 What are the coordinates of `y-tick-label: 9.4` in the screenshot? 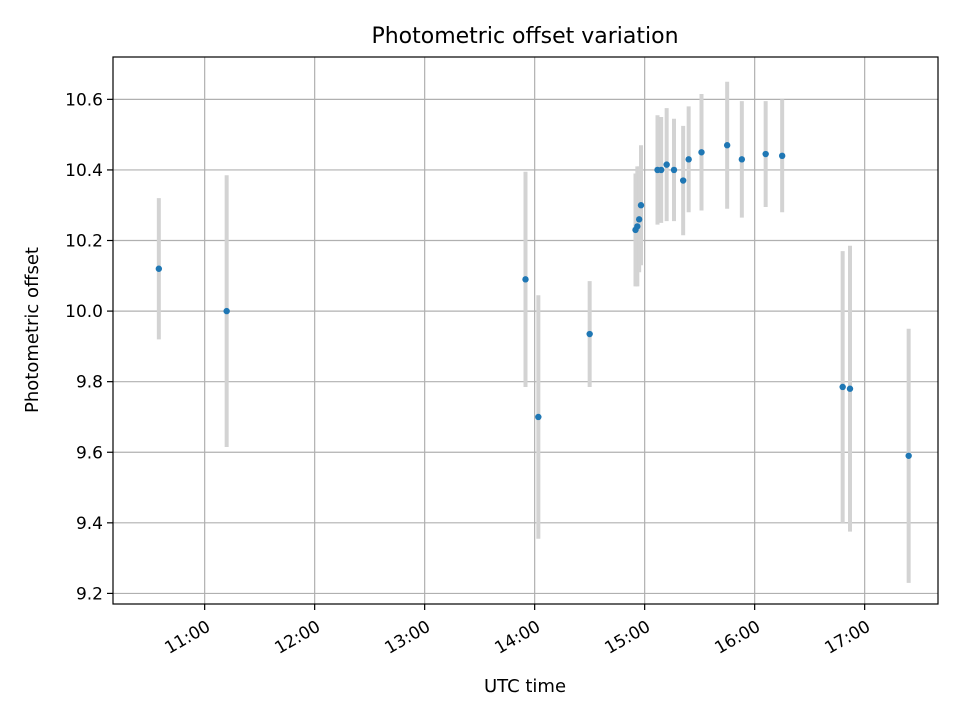 It's located at (89, 524).